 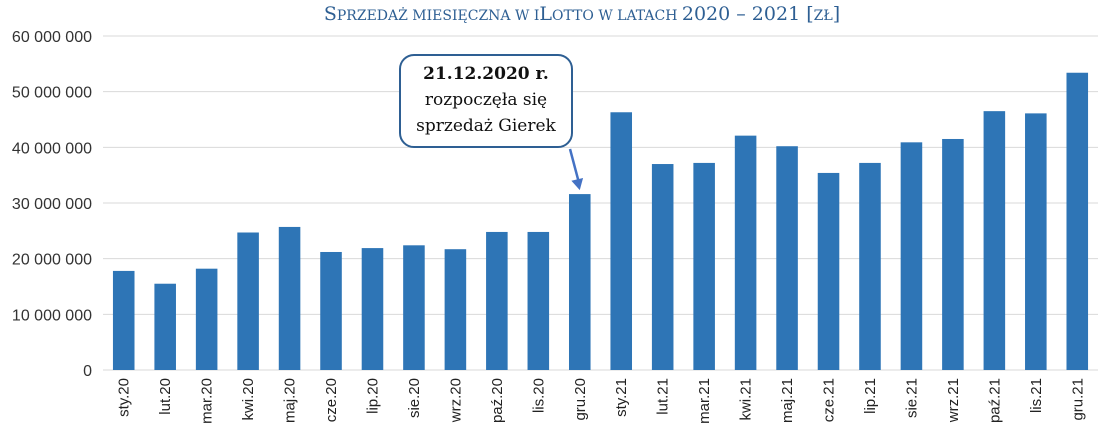 What do you see at coordinates (953, 400) in the screenshot?
I see `x-tick-label: wrz.21` at bounding box center [953, 400].